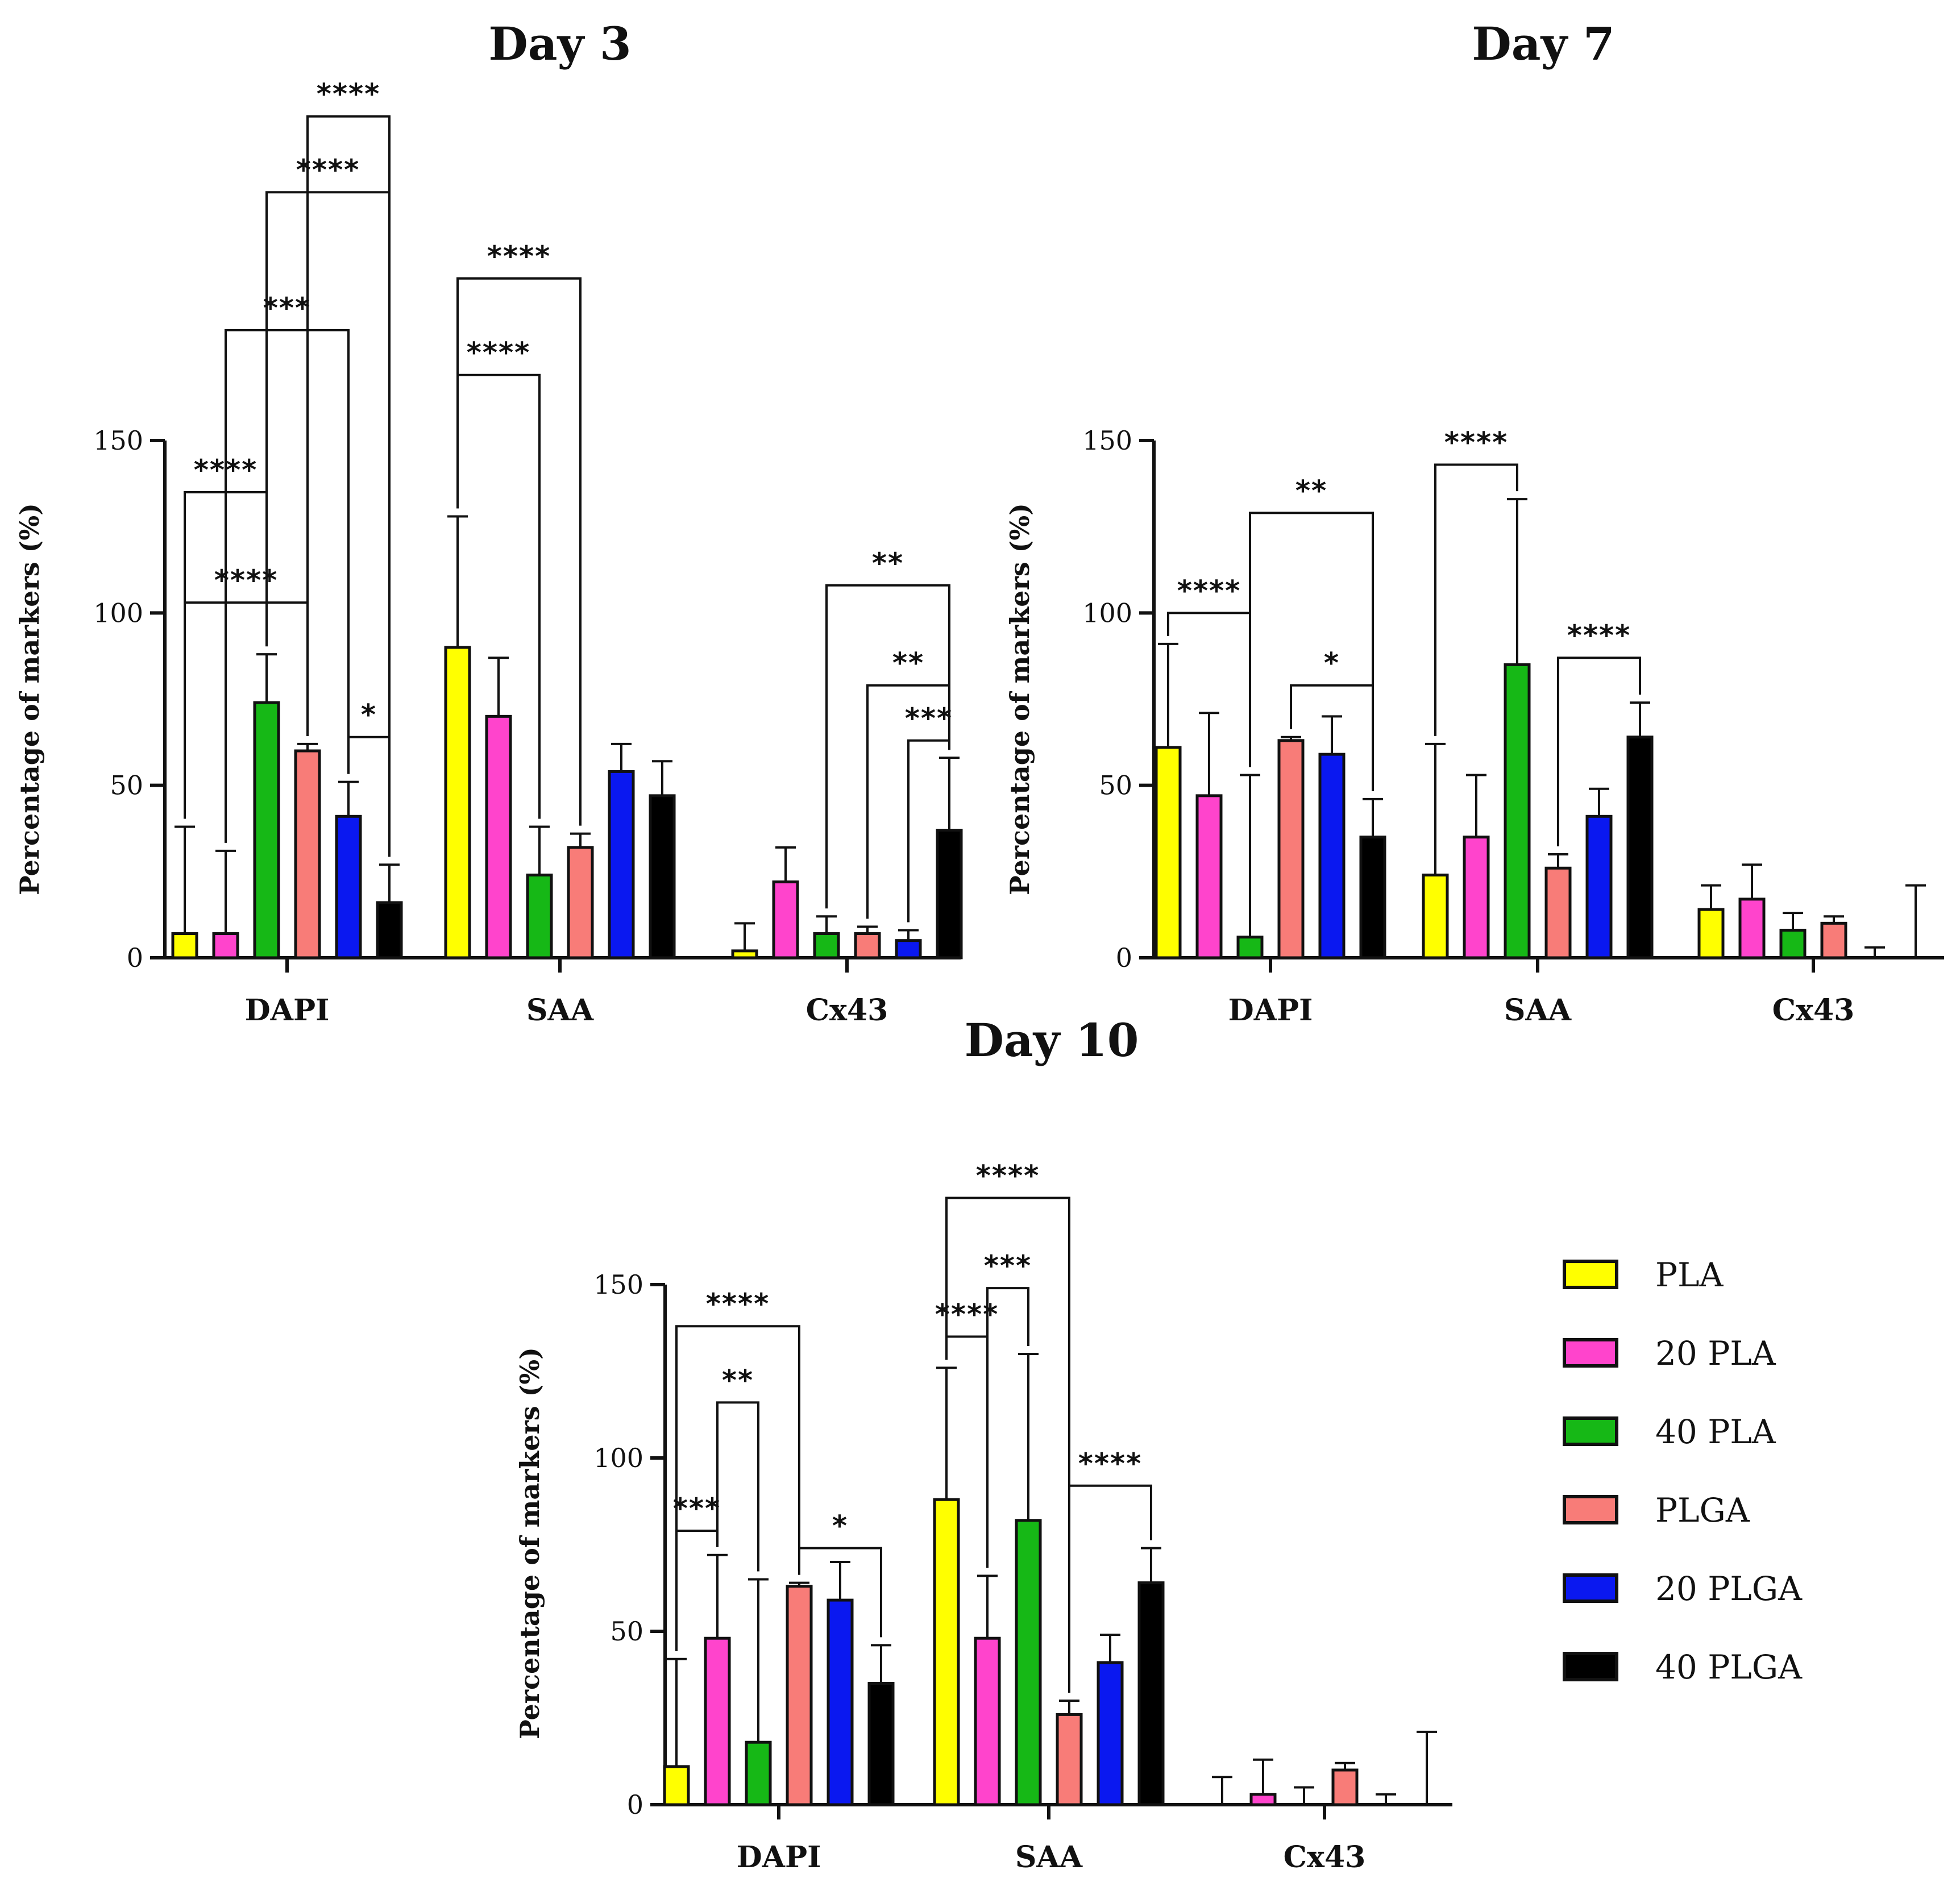 Image resolution: width=1960 pixels, height=1882 pixels. What do you see at coordinates (1729, 1667) in the screenshot?
I see `legend-label: 40 PLGA` at bounding box center [1729, 1667].